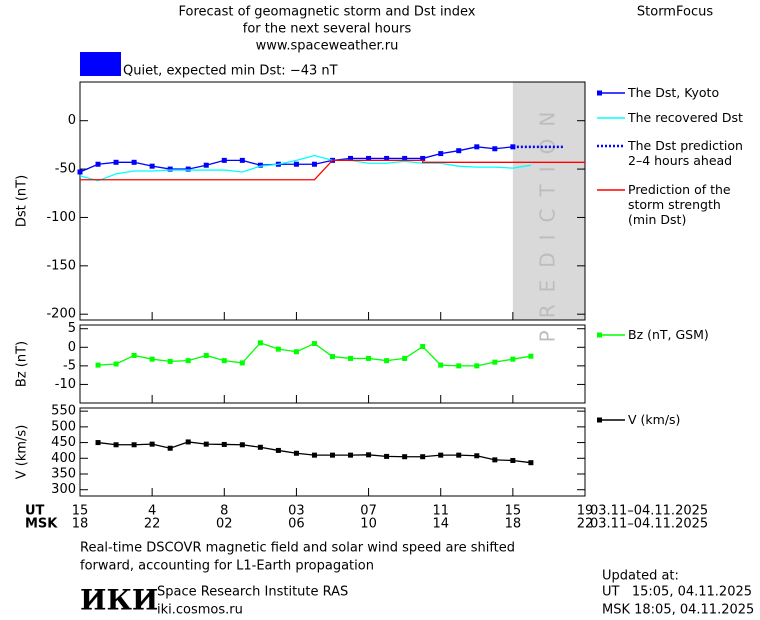 The image size is (760, 620). I want to click on y-axis-label: Bz (nT), so click(22, 364).